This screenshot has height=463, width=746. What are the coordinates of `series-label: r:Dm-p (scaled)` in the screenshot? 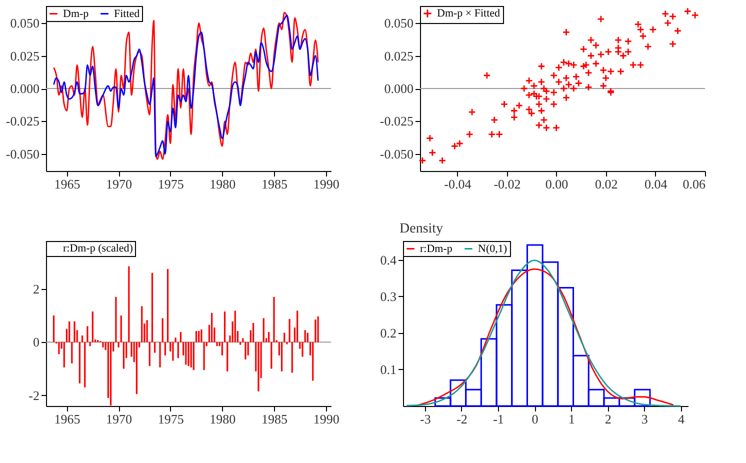 It's located at (98, 248).